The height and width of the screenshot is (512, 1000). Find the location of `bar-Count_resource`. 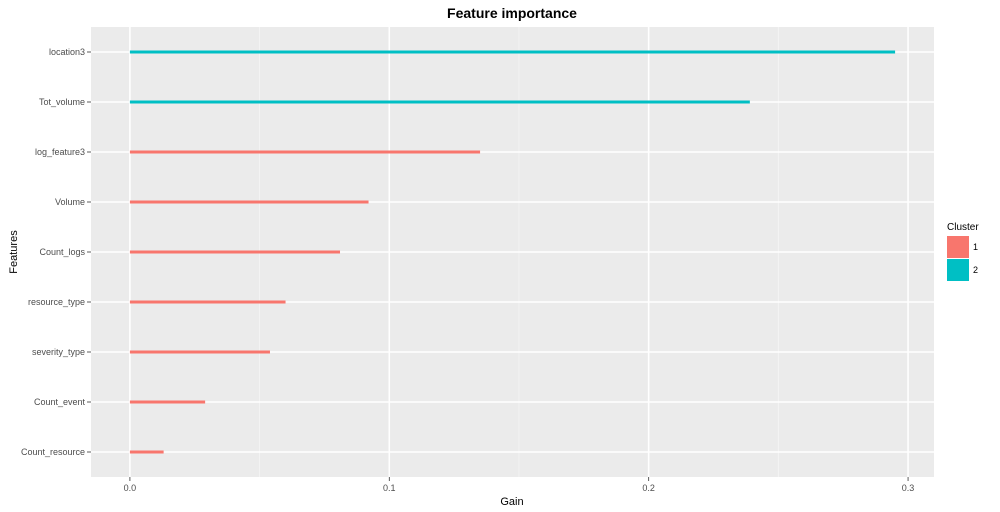

bar-Count_resource is located at coordinates (146, 452).